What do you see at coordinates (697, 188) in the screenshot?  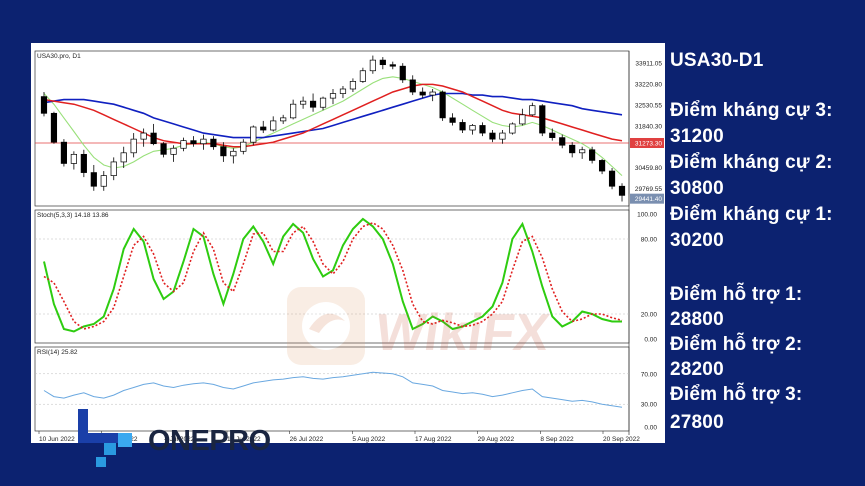 I see `resistance-2-value: 30800` at bounding box center [697, 188].